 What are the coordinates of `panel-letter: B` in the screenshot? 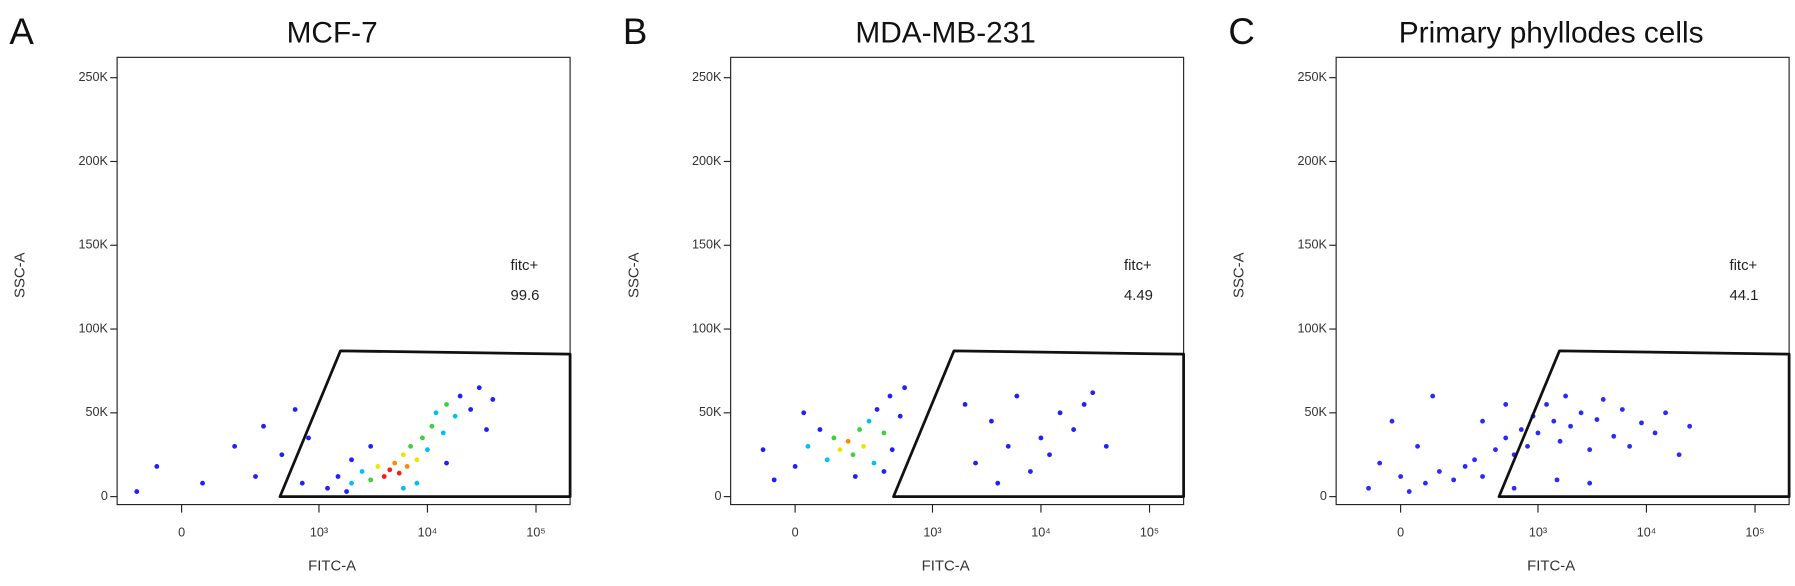 It's located at (635, 31).